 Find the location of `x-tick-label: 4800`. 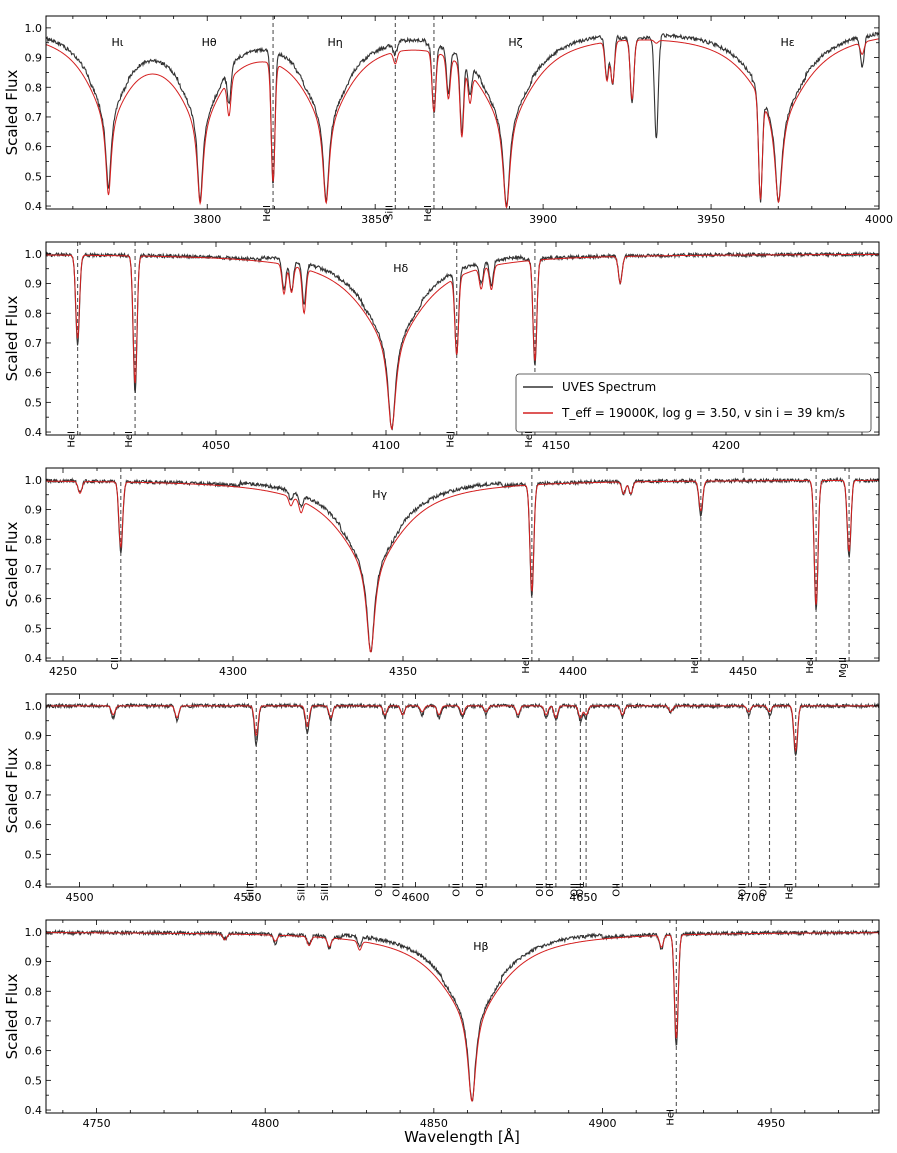

x-tick-label: 4800 is located at coordinates (265, 1123).